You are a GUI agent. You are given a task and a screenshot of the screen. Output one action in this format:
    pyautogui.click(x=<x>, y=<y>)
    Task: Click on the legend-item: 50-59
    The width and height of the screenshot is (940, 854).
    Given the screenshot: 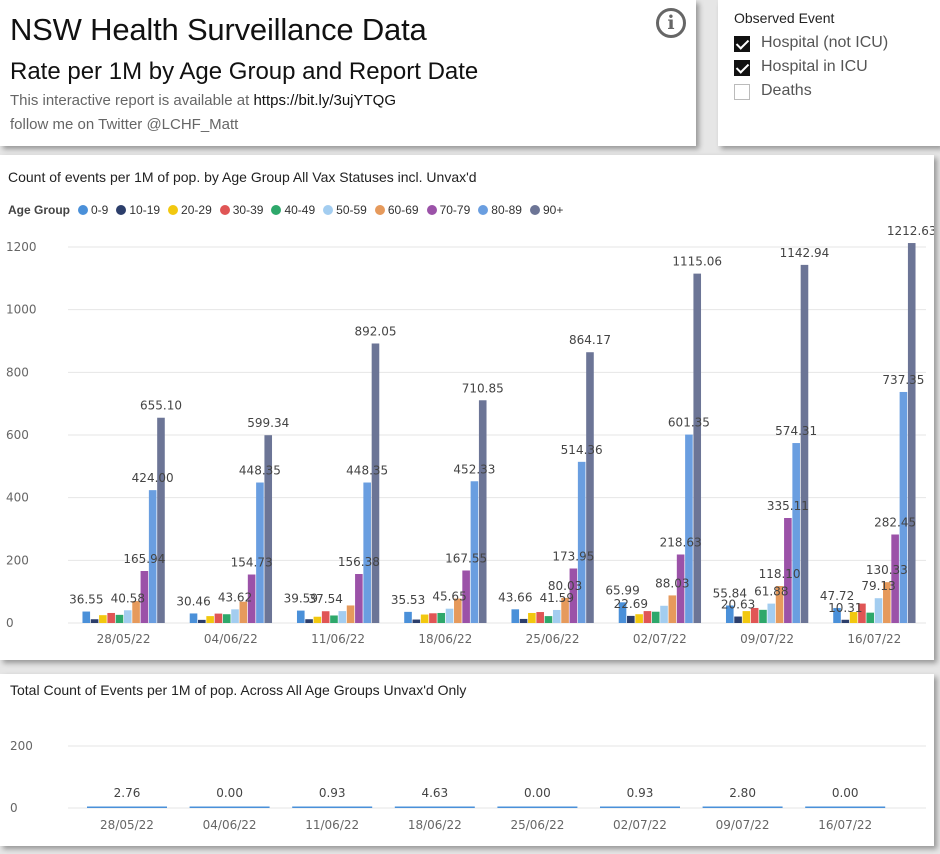 What is the action you would take?
    pyautogui.click(x=345, y=210)
    